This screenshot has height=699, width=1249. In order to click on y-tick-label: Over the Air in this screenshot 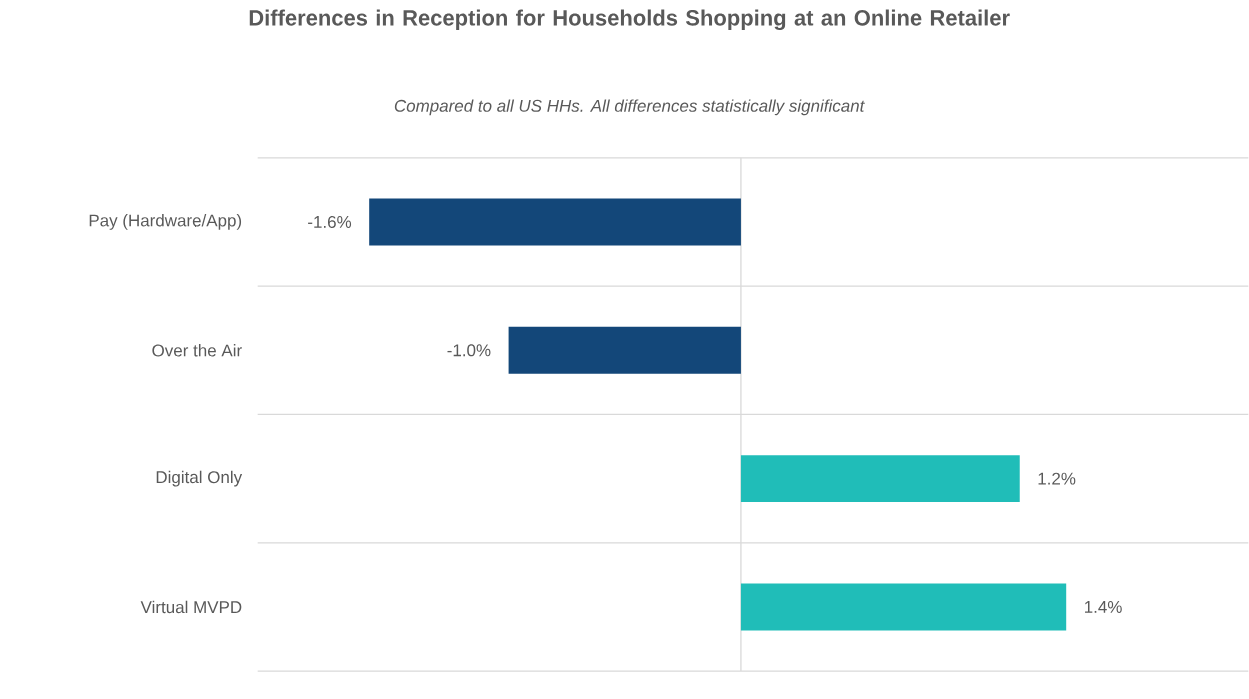, I will do `click(197, 350)`.